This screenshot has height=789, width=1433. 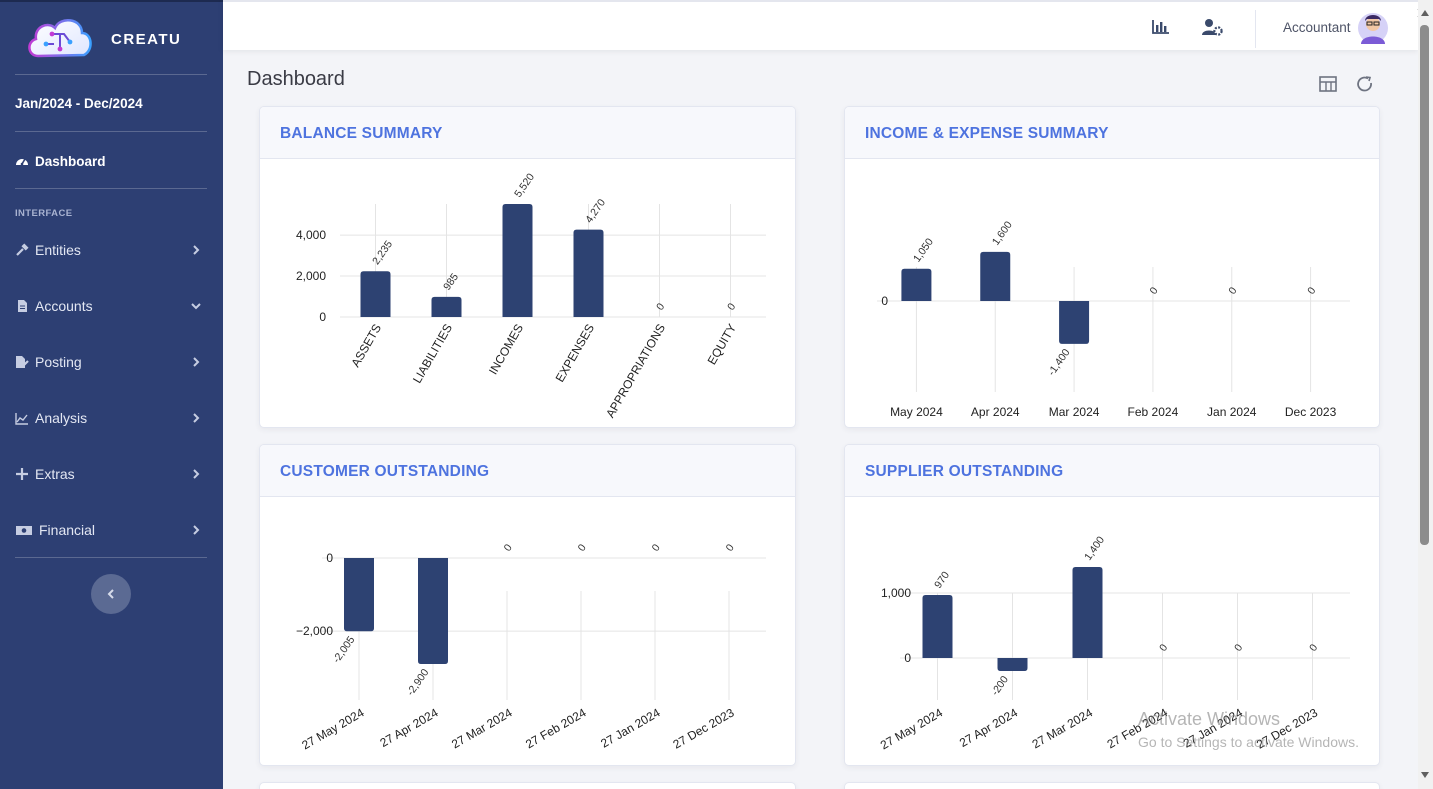 I want to click on sidebar-divider, so click(x=111, y=188).